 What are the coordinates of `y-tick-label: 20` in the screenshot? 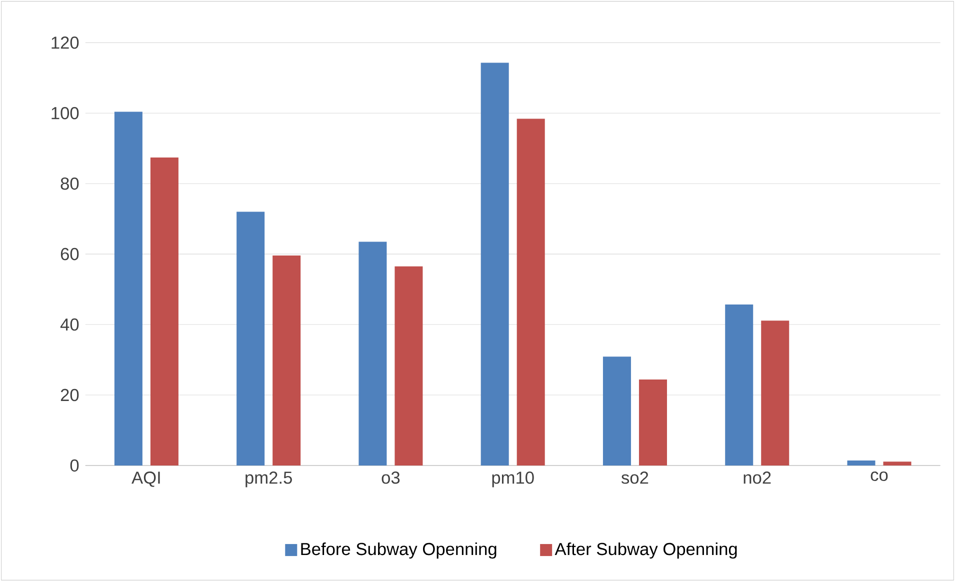 It's located at (69, 395).